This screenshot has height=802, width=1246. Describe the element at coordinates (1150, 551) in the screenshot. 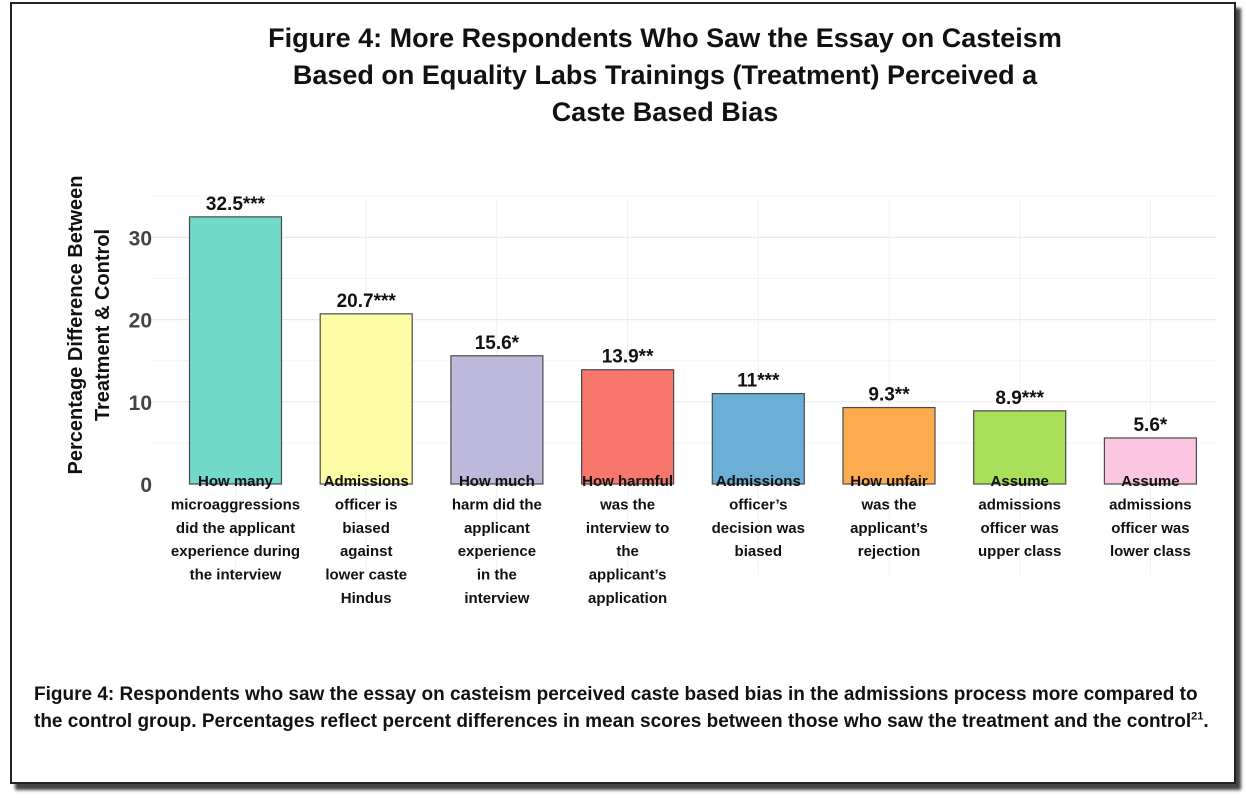

I see `x-category-label-line: lower class` at that location.